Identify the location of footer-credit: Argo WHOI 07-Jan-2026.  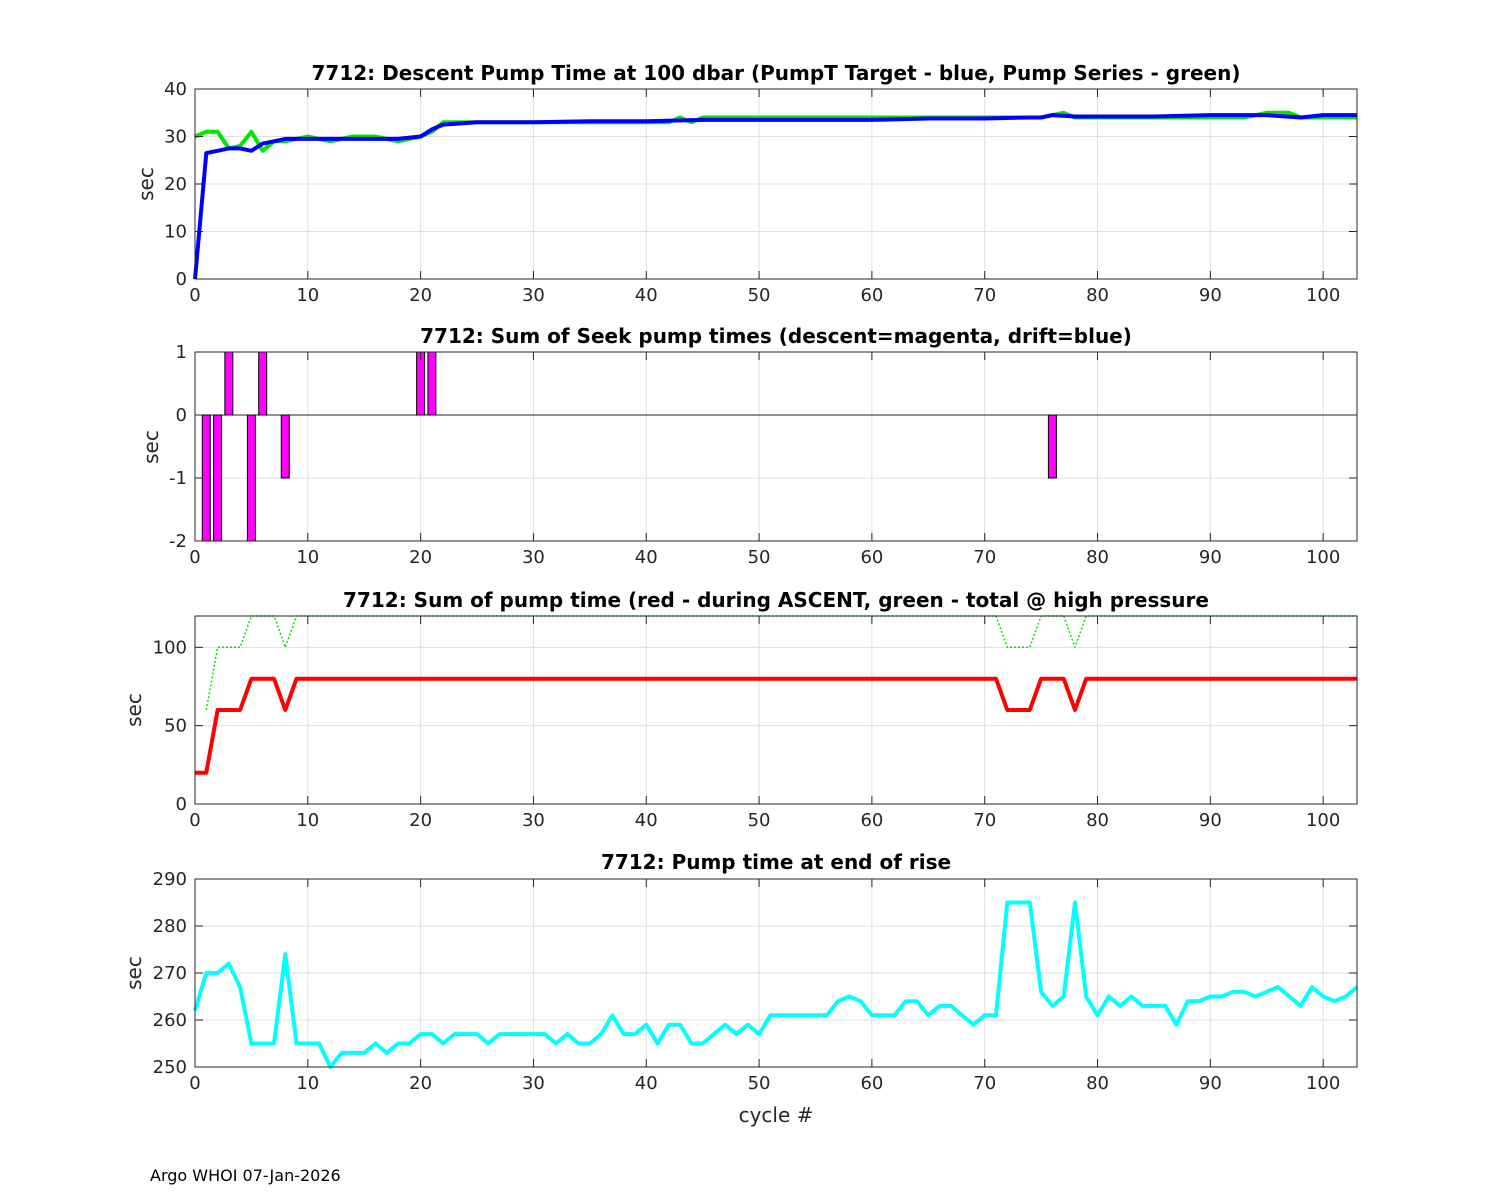
(245, 1175).